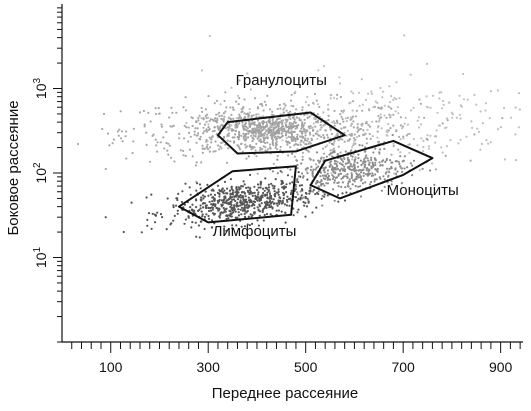 This screenshot has height=411, width=531. I want to click on x-tick-label: 300, so click(209, 367).